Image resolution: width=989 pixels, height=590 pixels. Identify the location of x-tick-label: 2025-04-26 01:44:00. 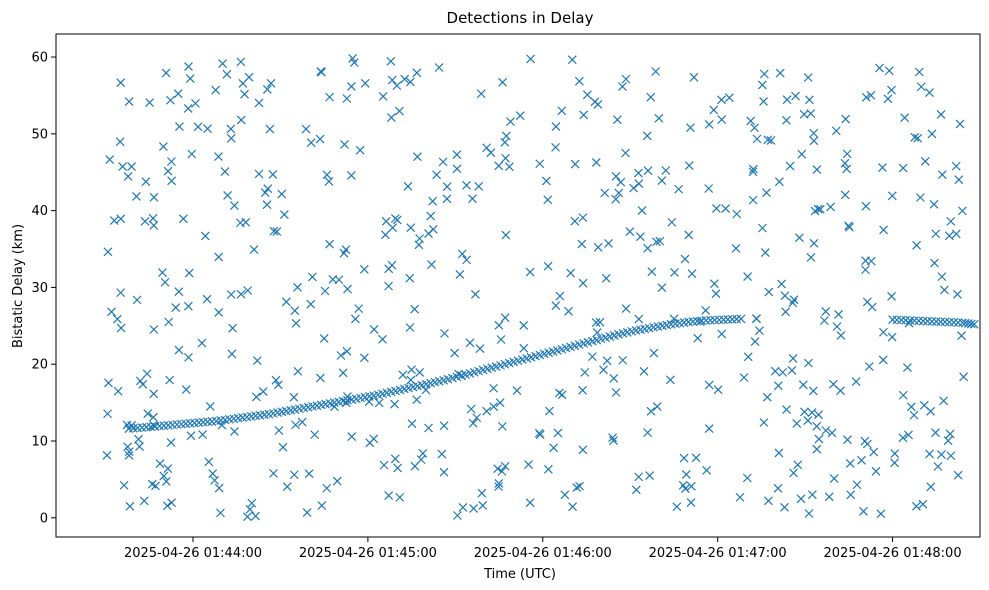
(193, 553).